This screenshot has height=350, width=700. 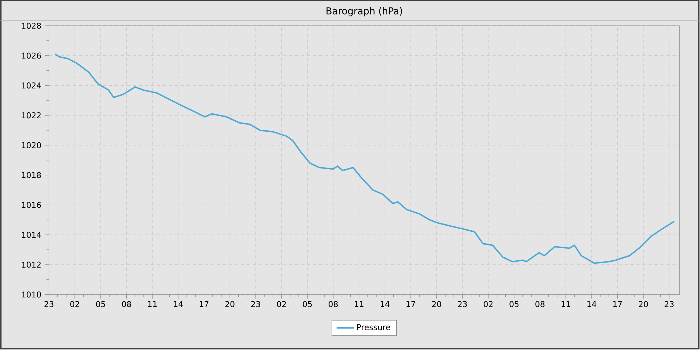 What do you see at coordinates (364, 12) in the screenshot?
I see `chart-title: Barograph (hPa)` at bounding box center [364, 12].